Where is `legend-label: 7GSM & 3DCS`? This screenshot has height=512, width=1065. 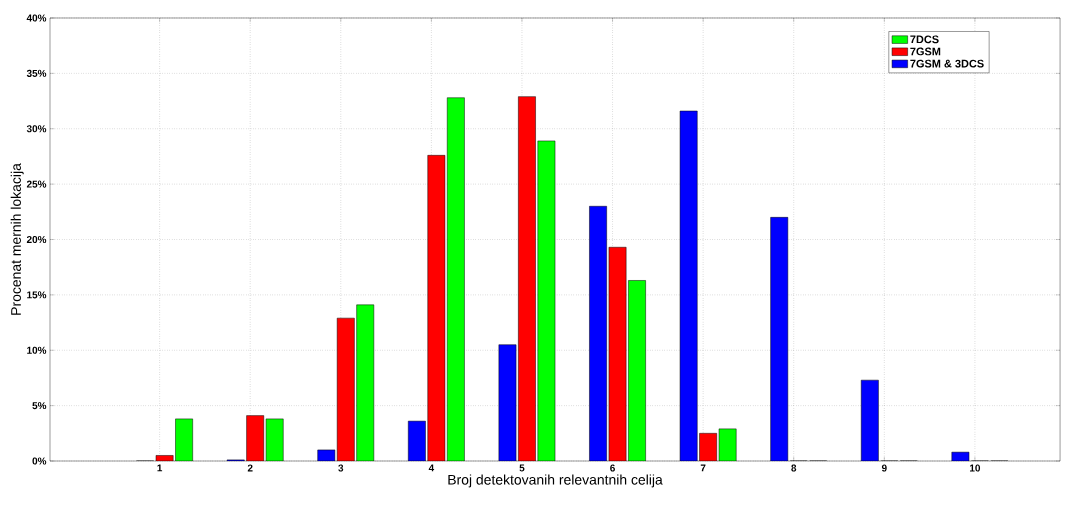 legend-label: 7GSM & 3DCS is located at coordinates (947, 63).